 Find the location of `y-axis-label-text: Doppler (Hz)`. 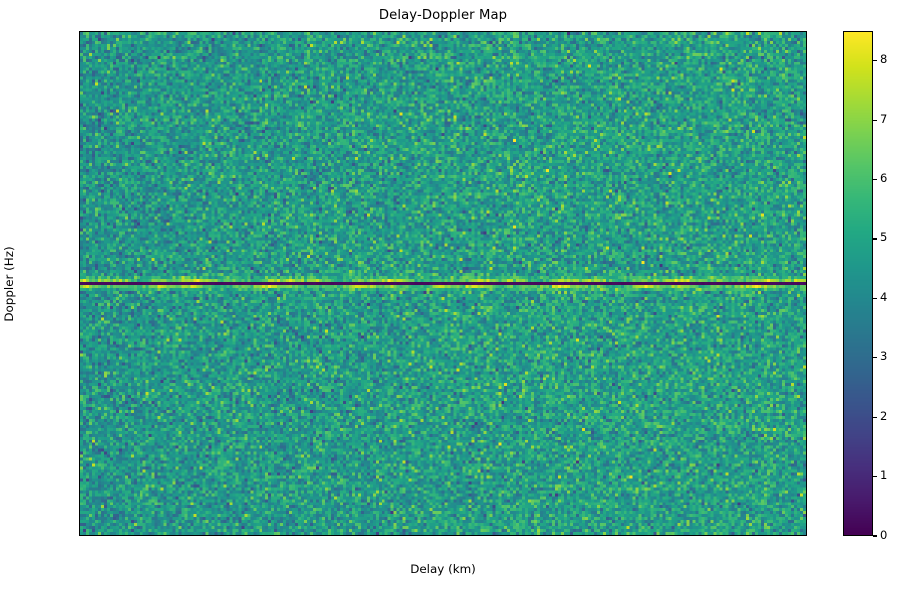

y-axis-label-text: Doppler (Hz) is located at coordinates (9, 283).